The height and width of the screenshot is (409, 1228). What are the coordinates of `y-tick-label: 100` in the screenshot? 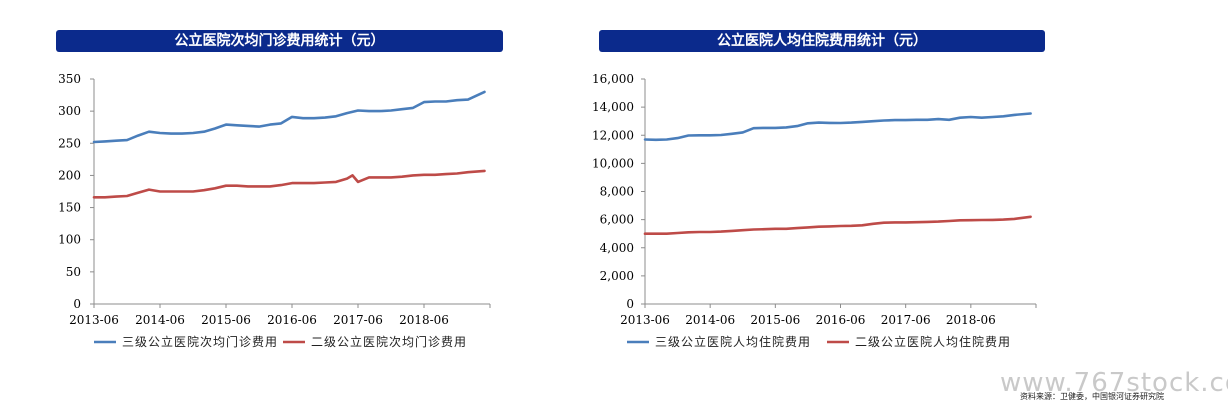 It's located at (69, 240).